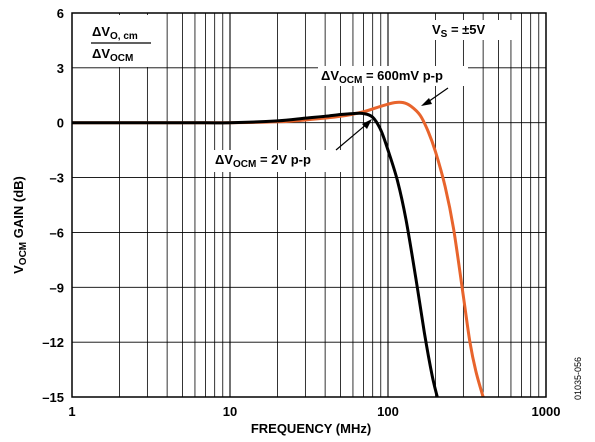 This screenshot has height=442, width=595. What do you see at coordinates (112, 55) in the screenshot?
I see `ratio-denominator: ΔVOCM` at bounding box center [112, 55].